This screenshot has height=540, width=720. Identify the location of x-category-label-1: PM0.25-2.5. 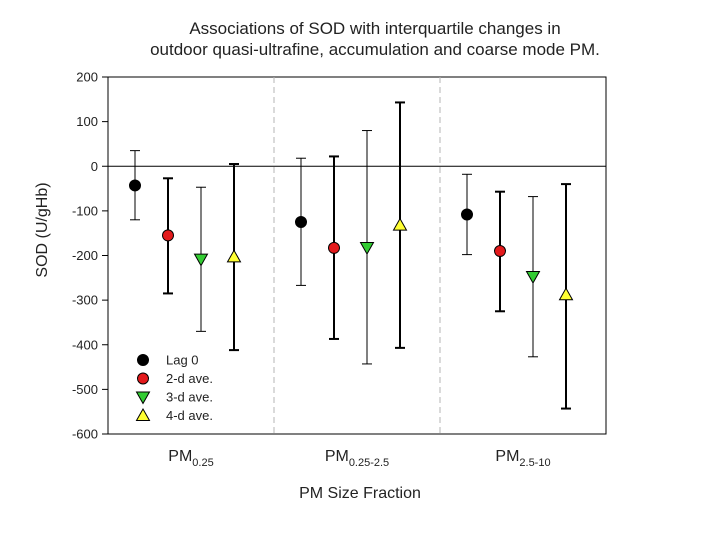
(357, 458).